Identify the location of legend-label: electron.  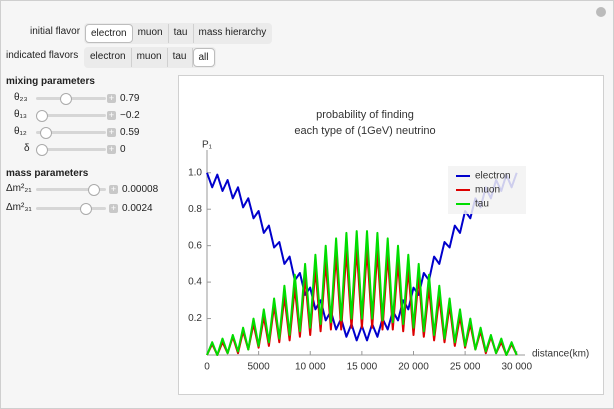
(493, 176).